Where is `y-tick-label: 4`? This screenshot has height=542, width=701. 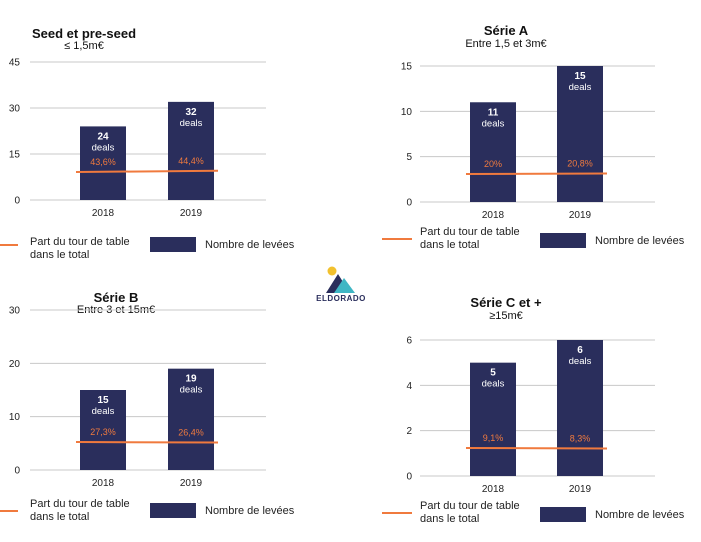
y-tick-label: 4 is located at coordinates (409, 386).